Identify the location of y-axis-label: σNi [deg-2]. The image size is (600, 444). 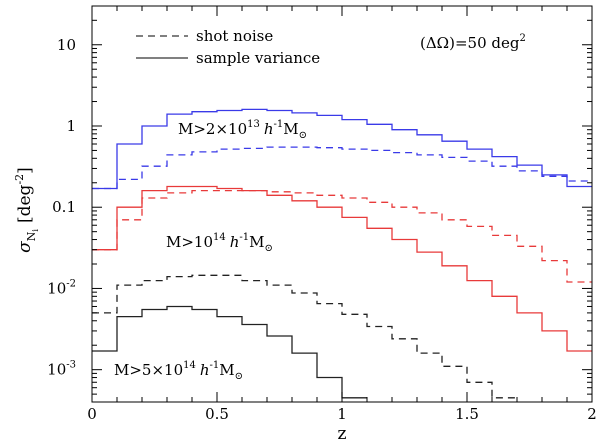
(26, 210).